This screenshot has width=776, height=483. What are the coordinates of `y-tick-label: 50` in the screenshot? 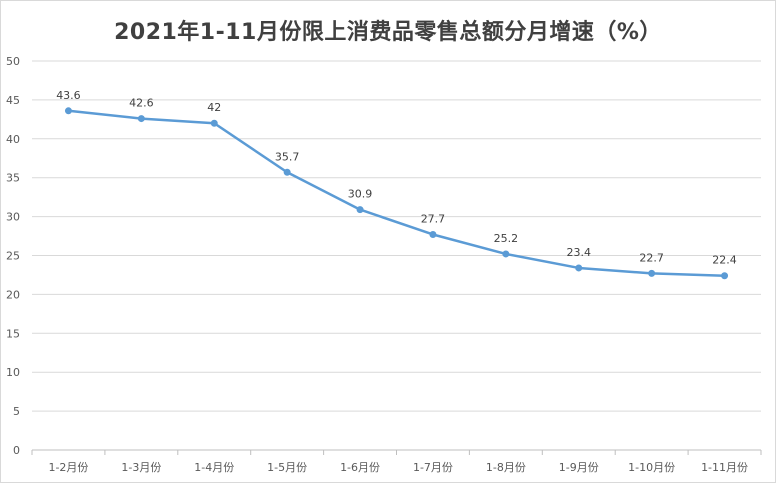 It's located at (13, 61).